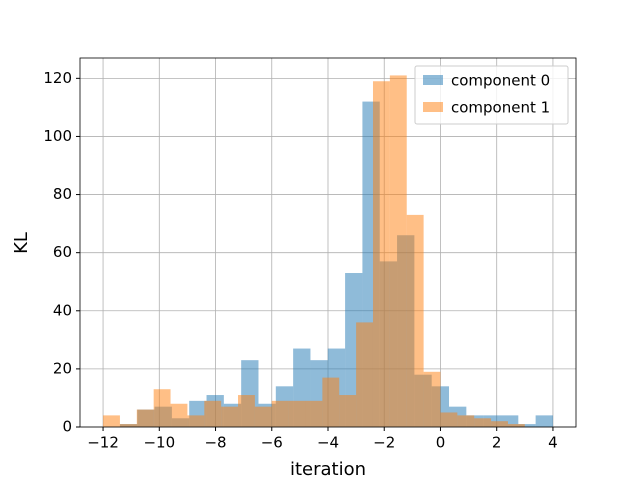 The image size is (640, 480). I want to click on y-tick-label: 120, so click(57, 78).